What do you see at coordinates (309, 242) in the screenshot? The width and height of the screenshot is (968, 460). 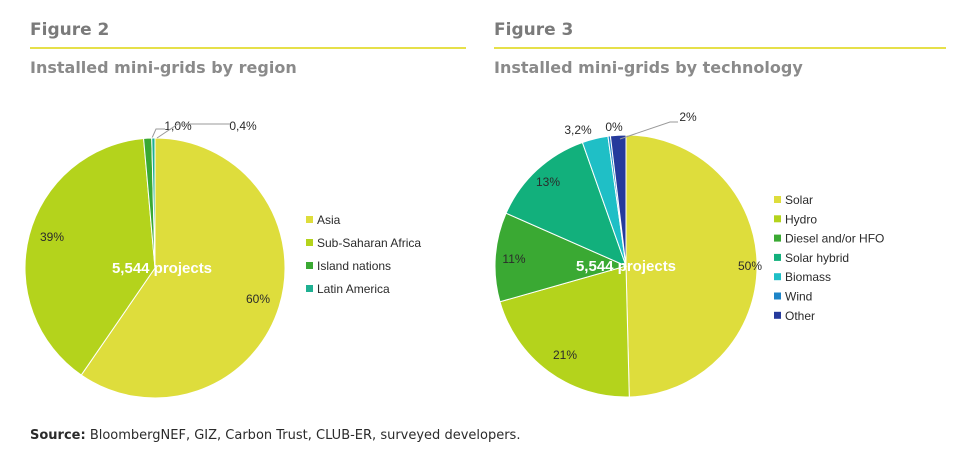 I see `legend-swatch-sub-saharan-africa` at bounding box center [309, 242].